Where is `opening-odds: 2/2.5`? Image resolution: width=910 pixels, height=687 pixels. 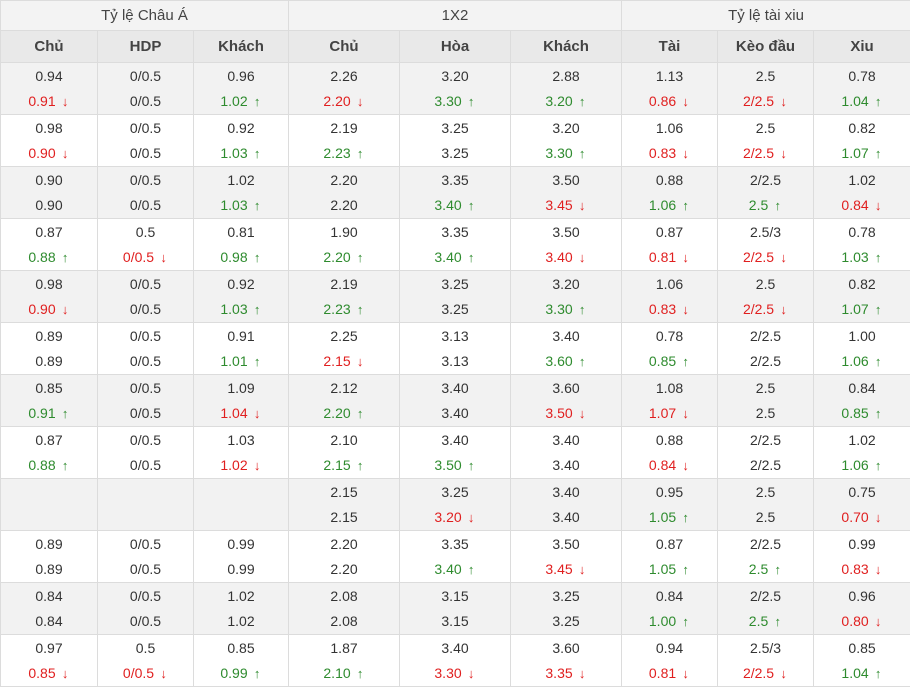 opening-odds: 2/2.5 is located at coordinates (765, 180).